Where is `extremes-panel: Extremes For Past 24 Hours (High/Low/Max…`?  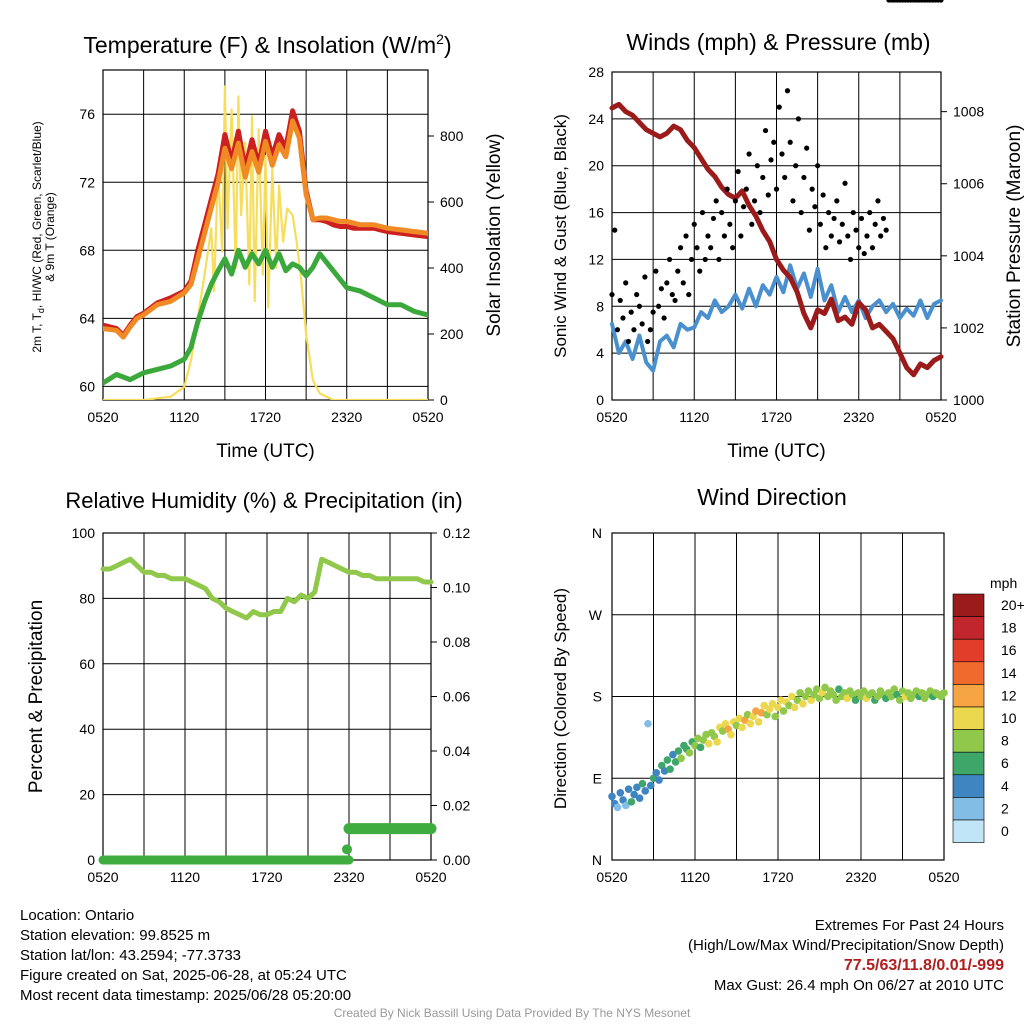 extremes-panel: Extremes For Past 24 Hours (High/Low/Max… is located at coordinates (846, 956).